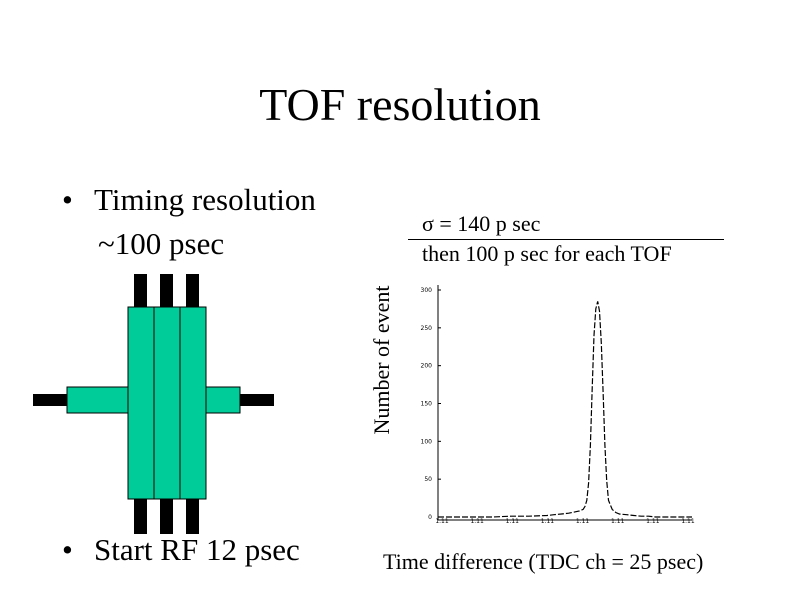 This screenshot has width=800, height=600. I want to click on per-tof-annotation: then 100 p sec for each TOF, so click(547, 253).